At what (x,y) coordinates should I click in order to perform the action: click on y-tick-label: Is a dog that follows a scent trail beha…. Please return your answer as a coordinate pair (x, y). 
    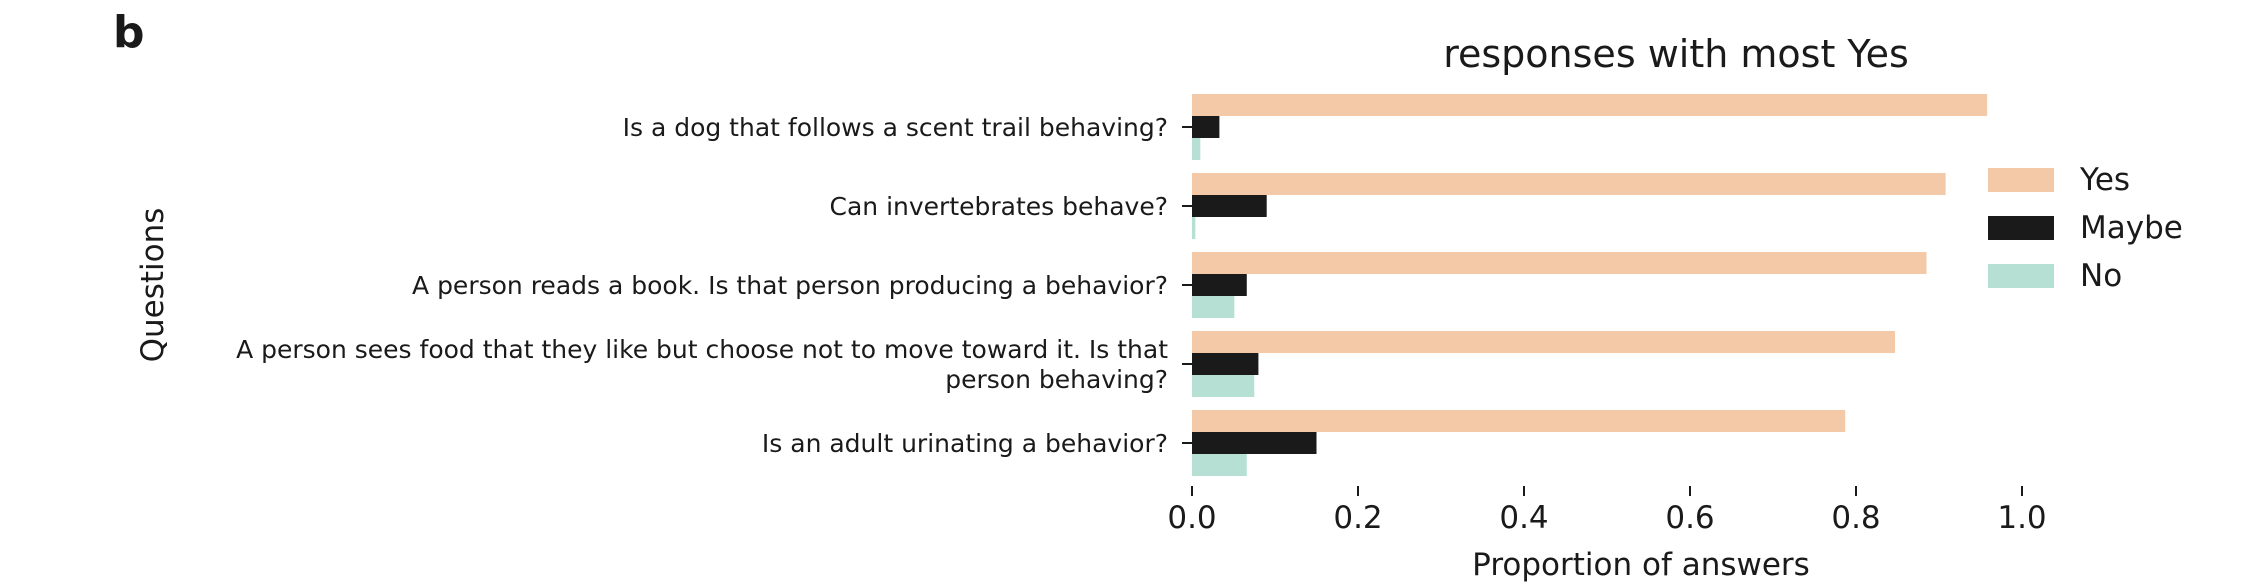
    Looking at the image, I should click on (895, 127).